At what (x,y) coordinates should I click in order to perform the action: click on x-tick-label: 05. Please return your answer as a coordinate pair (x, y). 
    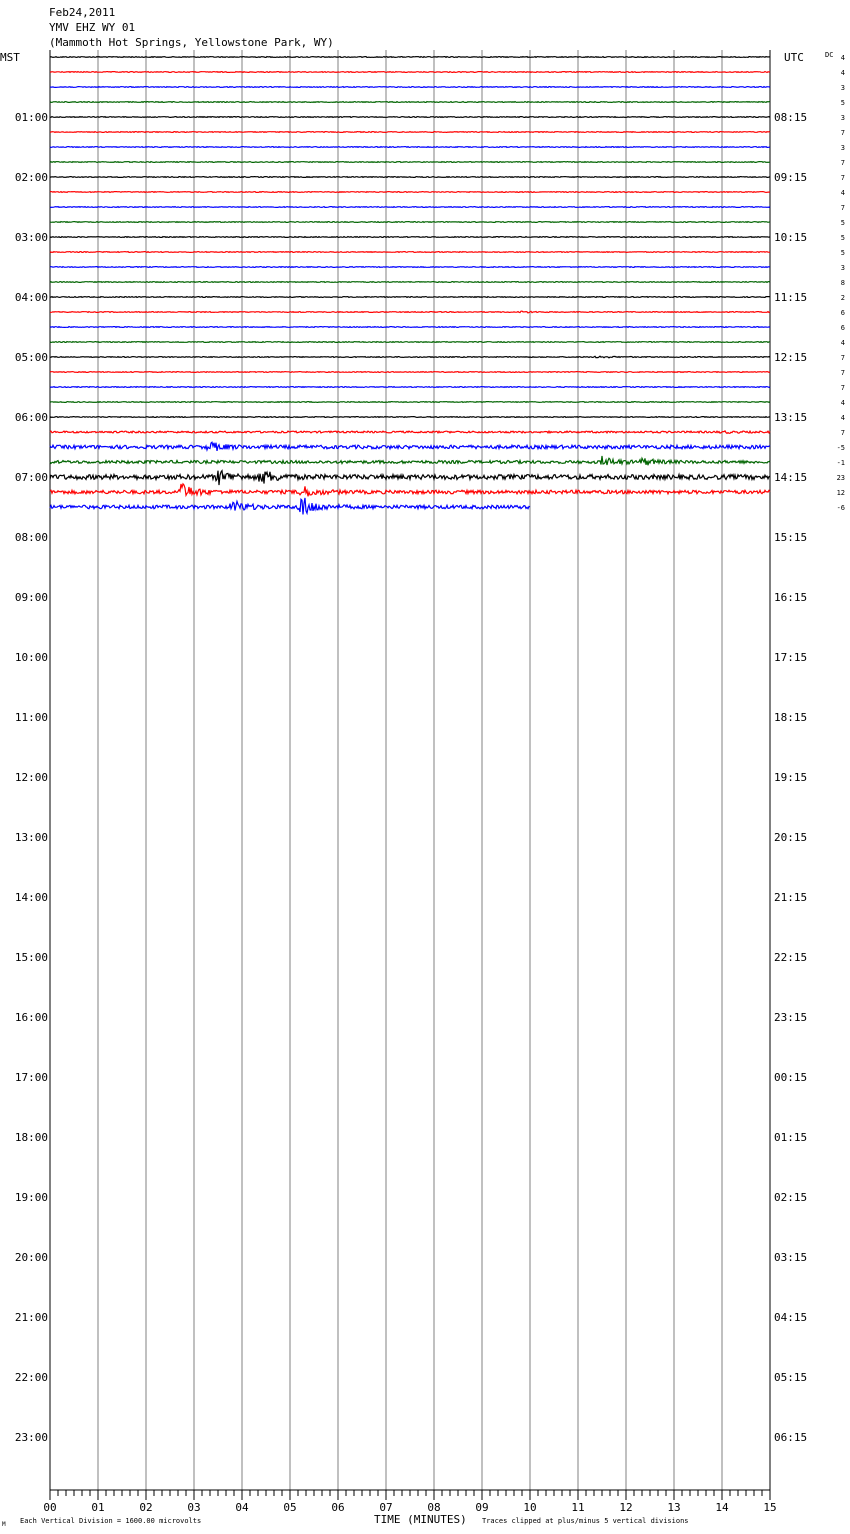
    Looking at the image, I should click on (289, 1507).